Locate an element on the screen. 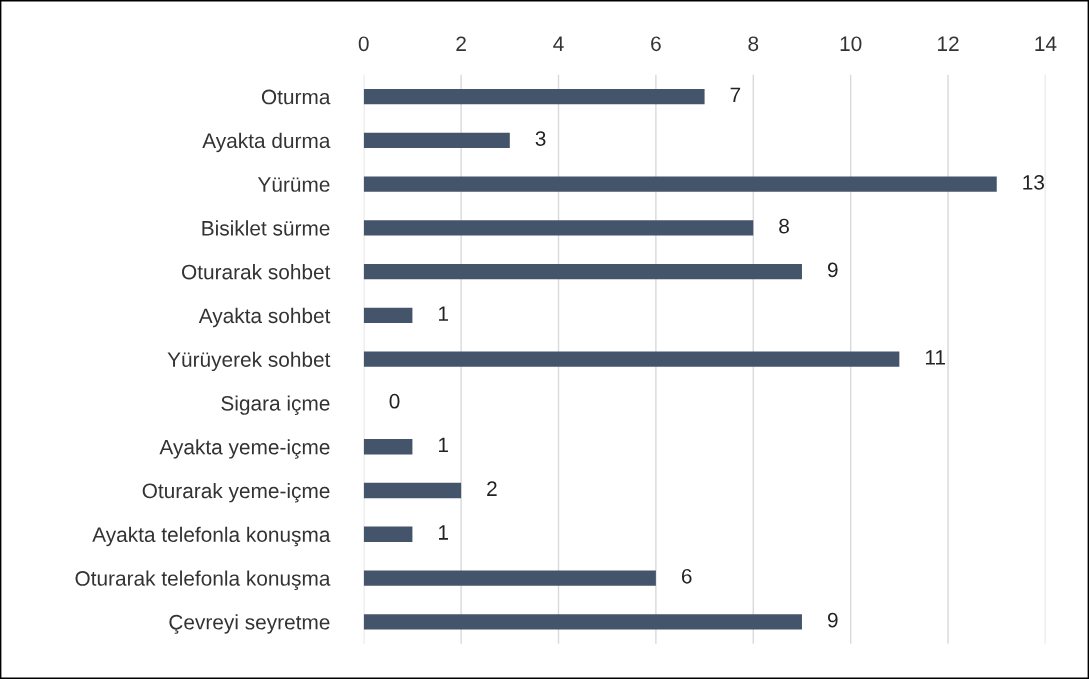 This screenshot has height=679, width=1089. y-tick-label: Bisiklet sürme is located at coordinates (266, 228).